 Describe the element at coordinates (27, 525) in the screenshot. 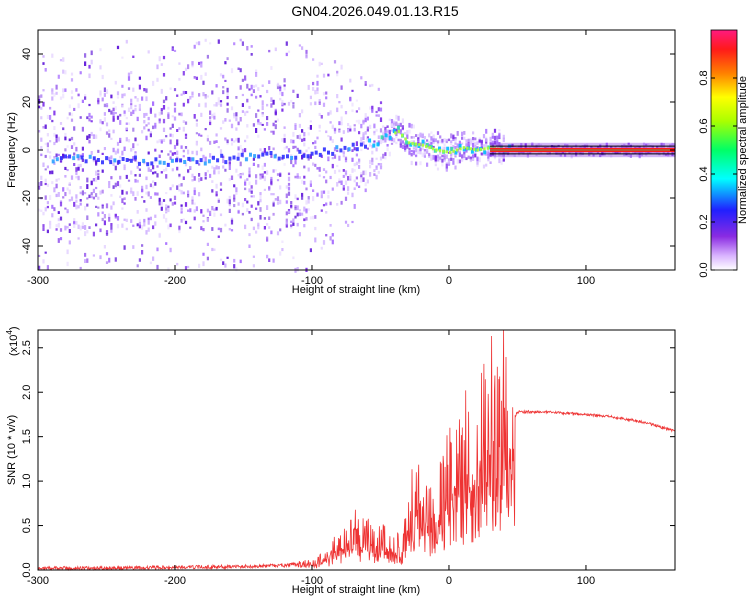

I see `snr-ytick-label: 0.5` at that location.